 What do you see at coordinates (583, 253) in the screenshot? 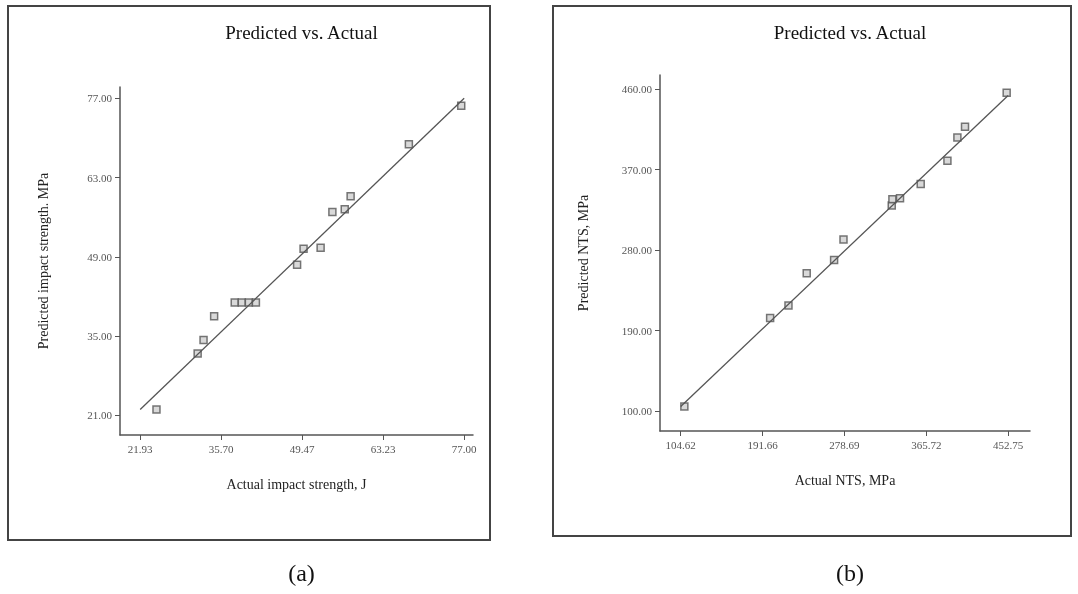
I see `y-axis-title: Predicted NTS, MPa` at bounding box center [583, 253].